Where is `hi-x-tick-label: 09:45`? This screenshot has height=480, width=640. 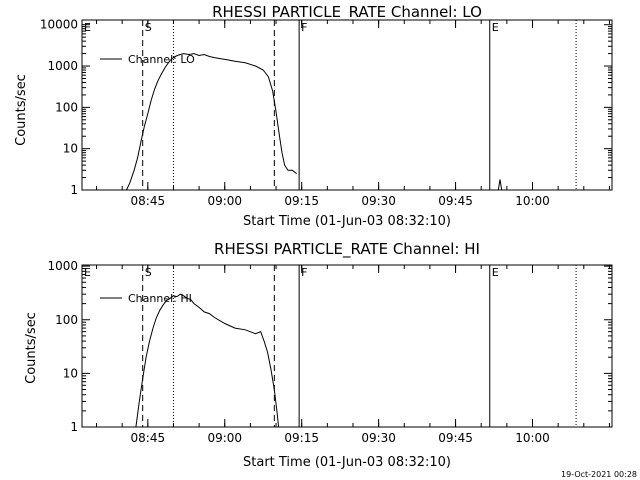 hi-x-tick-label: 09:45 is located at coordinates (455, 438).